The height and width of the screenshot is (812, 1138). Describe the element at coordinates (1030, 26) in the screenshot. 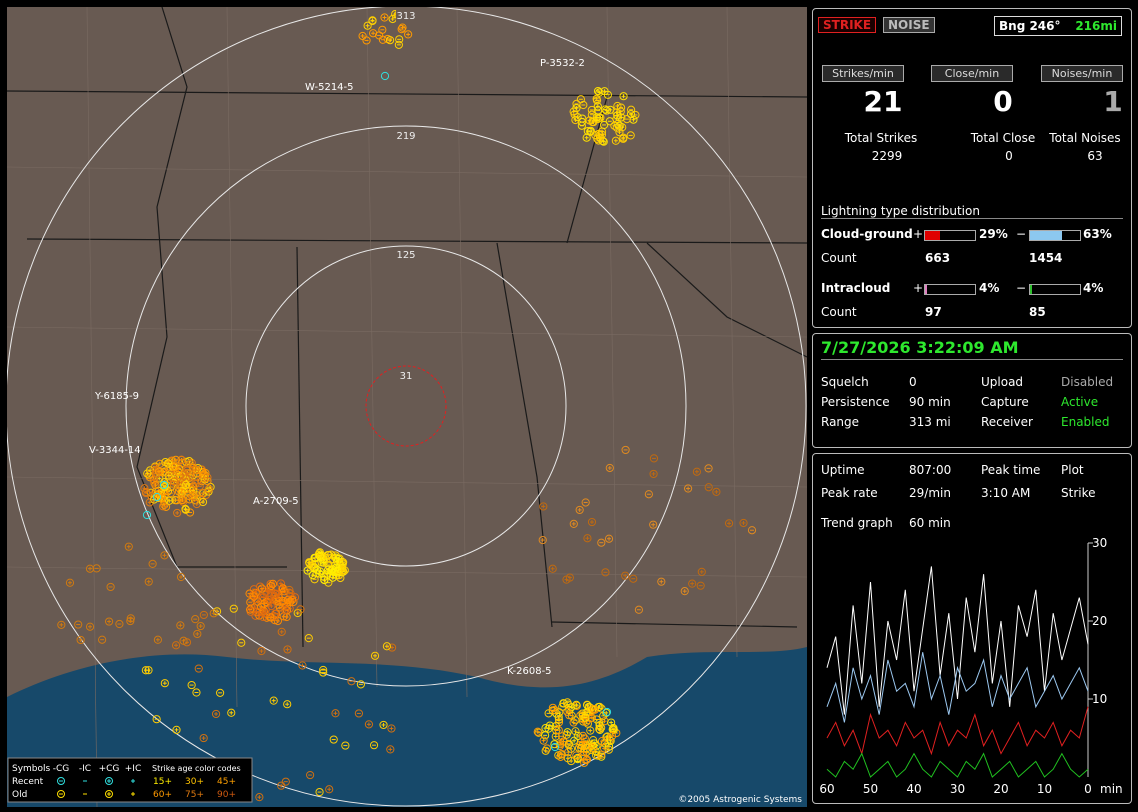

I see `bearing: Bng 246°` at that location.